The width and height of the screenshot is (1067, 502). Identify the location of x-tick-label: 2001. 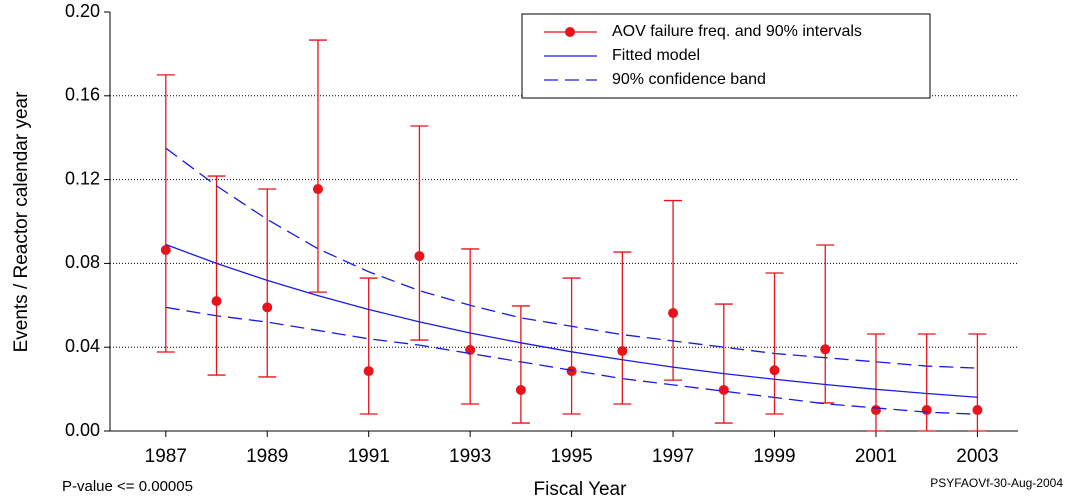
(876, 456).